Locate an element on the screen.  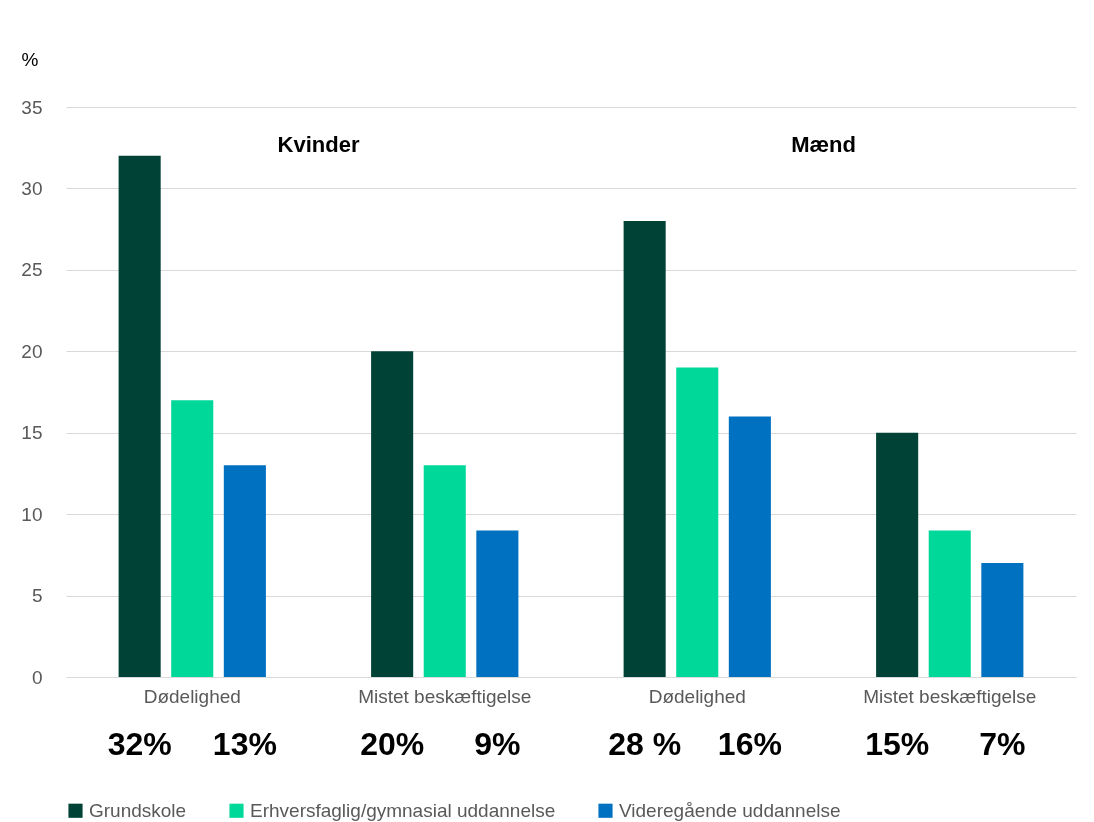
data-label: 16% is located at coordinates (749, 744).